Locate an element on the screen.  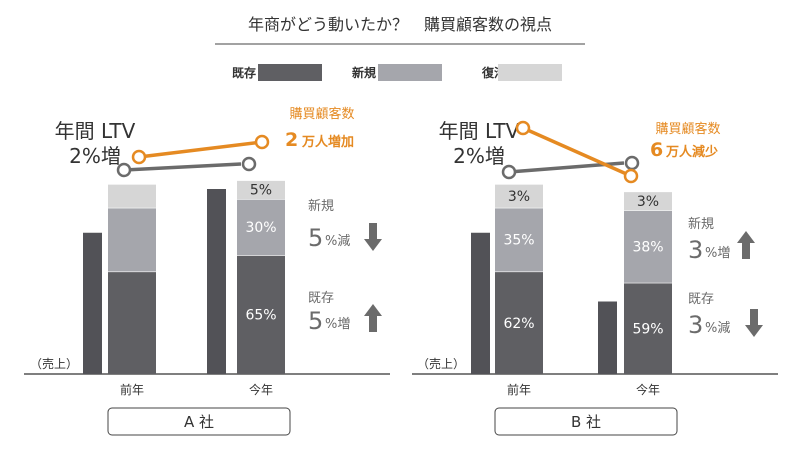
segment-label: 35% is located at coordinates (518, 241).